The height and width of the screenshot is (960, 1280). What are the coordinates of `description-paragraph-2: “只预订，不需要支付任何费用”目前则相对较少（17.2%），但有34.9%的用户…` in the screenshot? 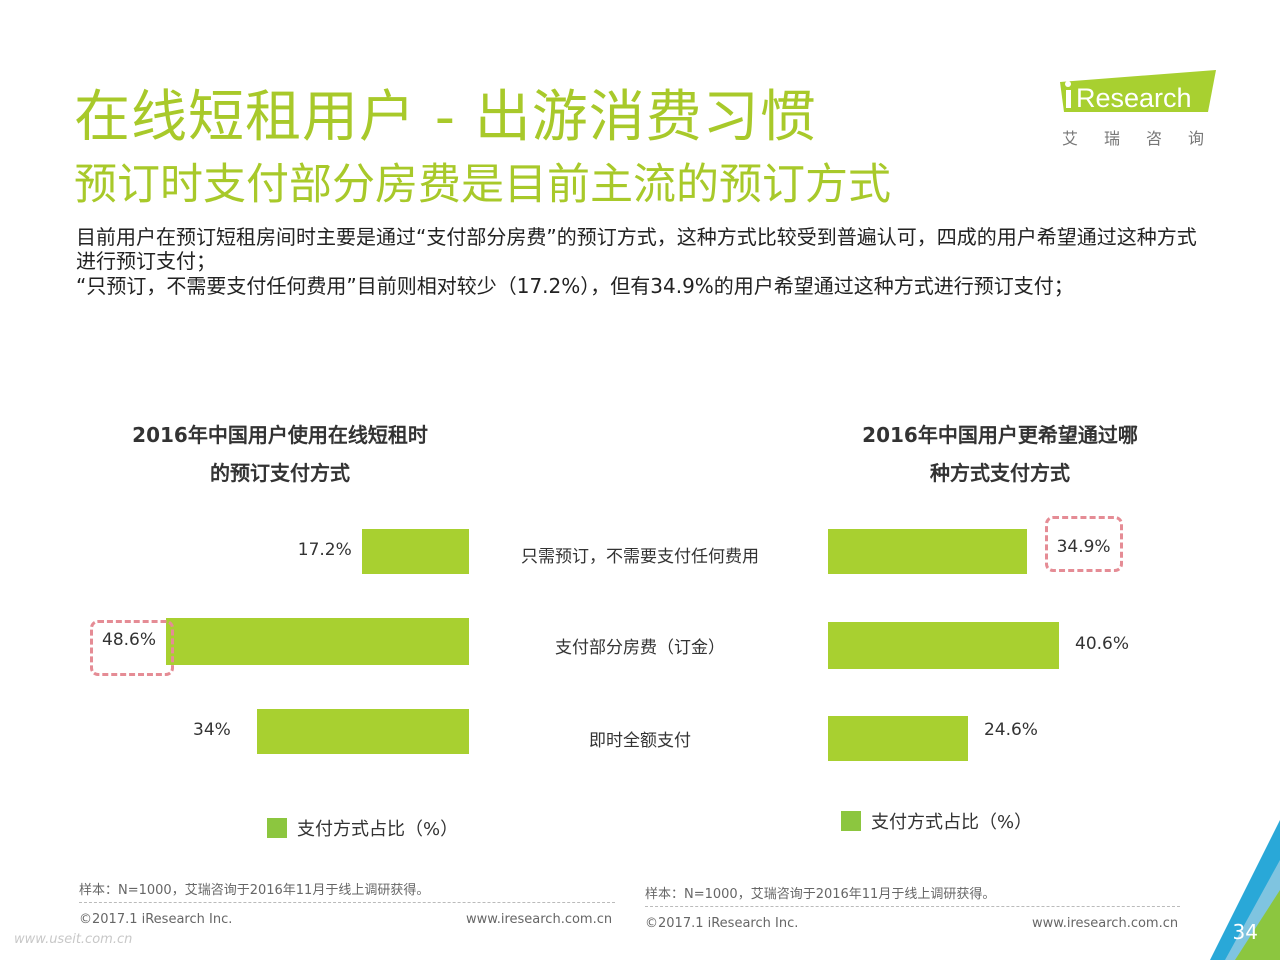 It's located at (575, 286).